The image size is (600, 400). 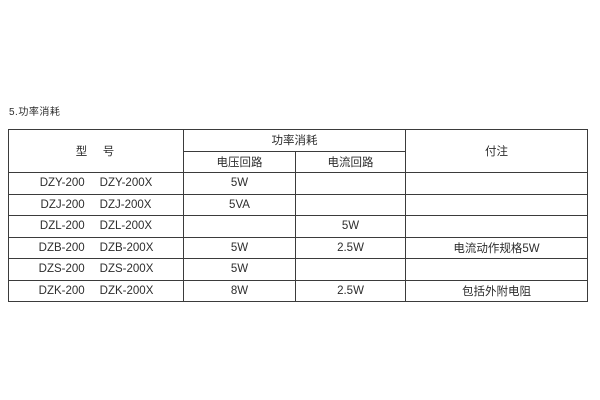 I want to click on cell-current: 5W, so click(x=350, y=226).